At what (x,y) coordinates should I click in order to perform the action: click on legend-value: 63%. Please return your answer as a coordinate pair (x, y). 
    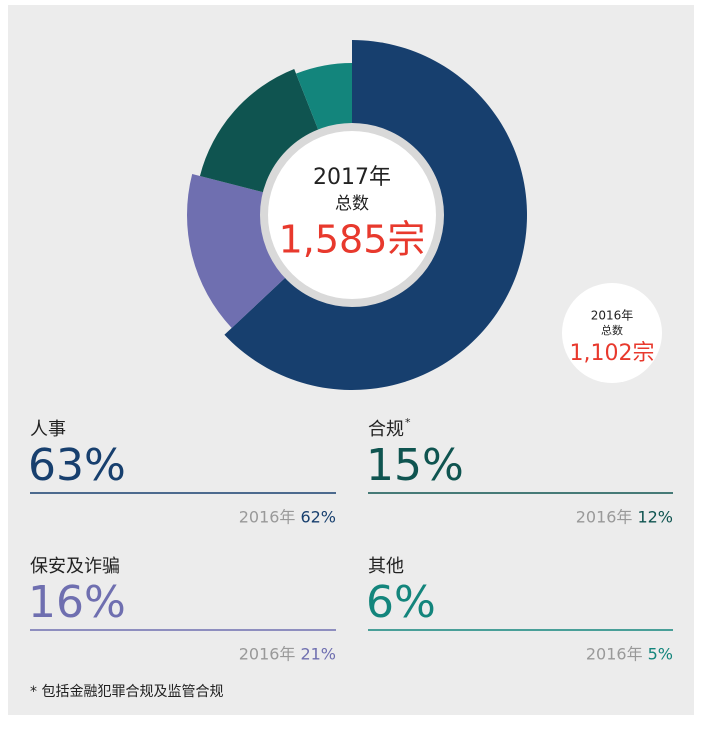
    Looking at the image, I should click on (77, 465).